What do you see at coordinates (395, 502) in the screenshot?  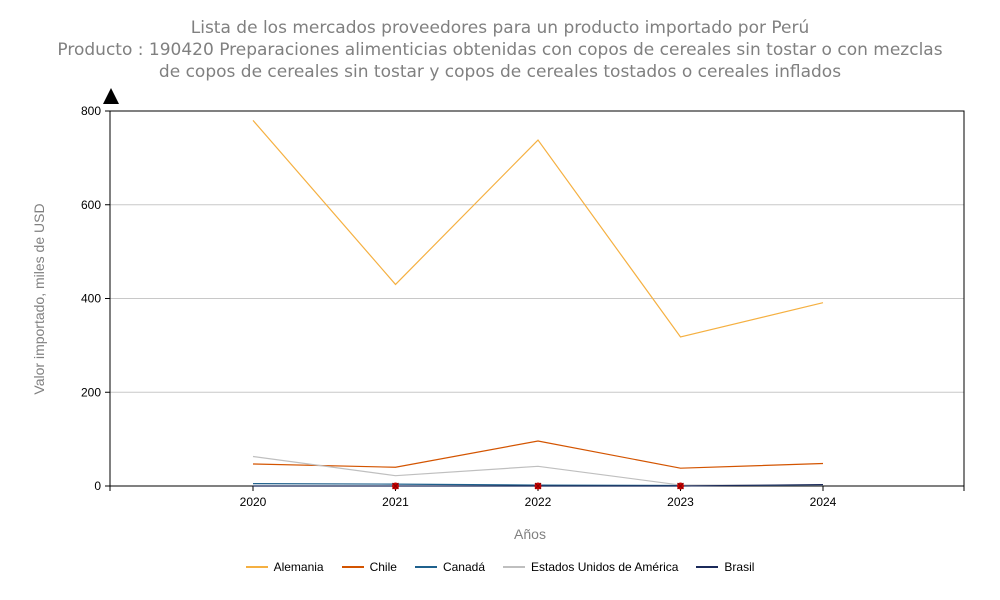 I see `x-tick-label: 2021` at bounding box center [395, 502].